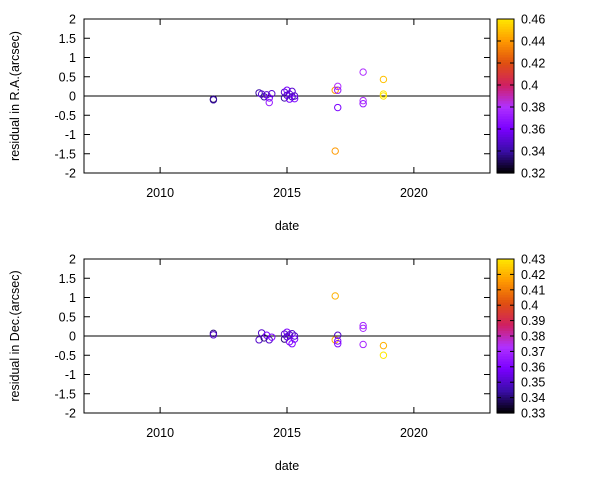 This screenshot has width=600, height=485. What do you see at coordinates (533, 352) in the screenshot?
I see `colorbar-tick-label: 0.37` at bounding box center [533, 352].